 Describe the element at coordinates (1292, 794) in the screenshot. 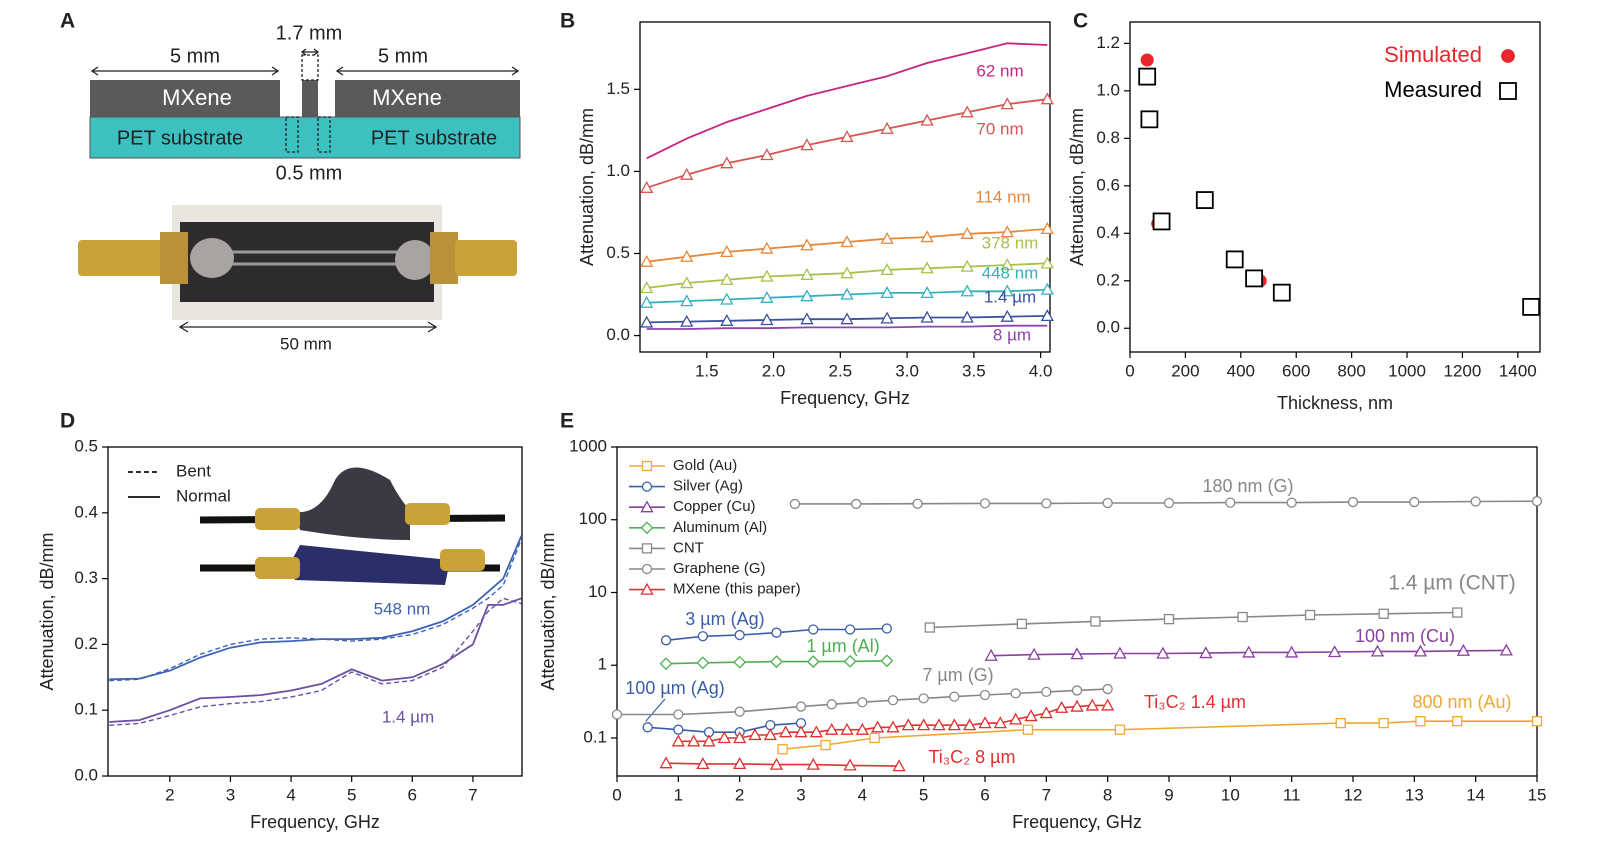

I see `x-tick-label: 11` at that location.